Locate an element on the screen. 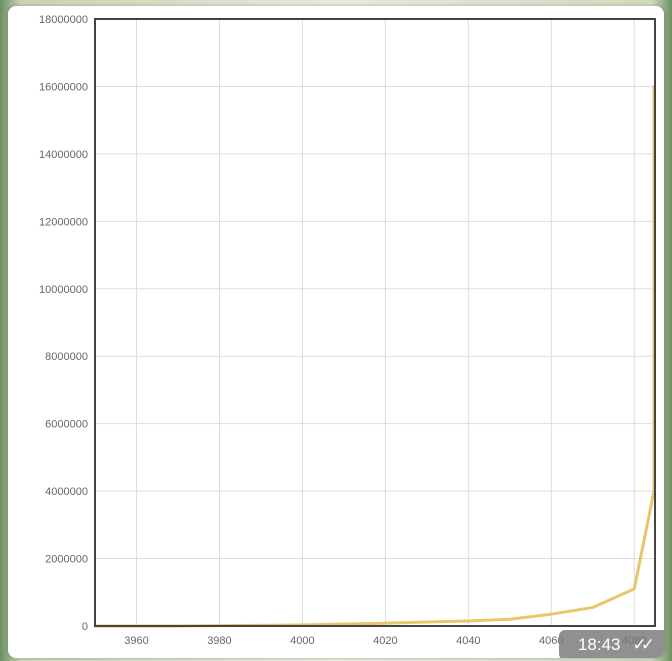  x-tick-label: 4000 is located at coordinates (302, 641).